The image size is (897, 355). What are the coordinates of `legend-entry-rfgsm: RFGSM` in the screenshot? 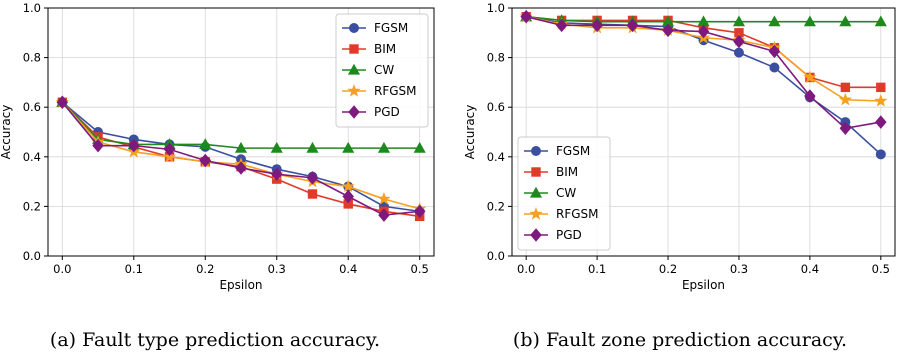 It's located at (379, 91).